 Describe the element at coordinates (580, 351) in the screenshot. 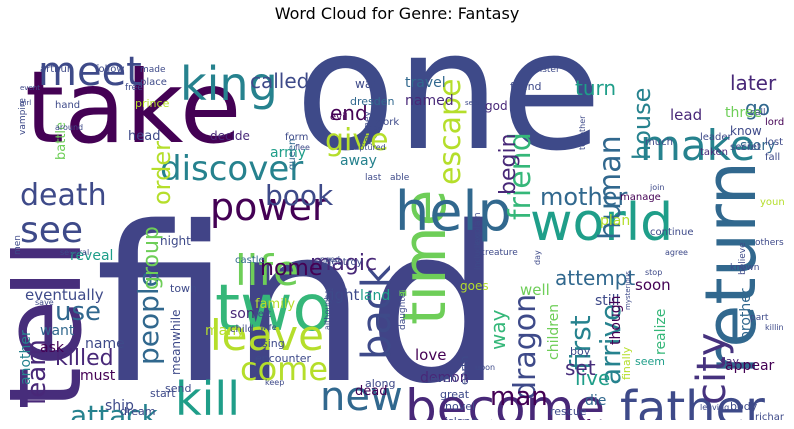

I see `word-boy: boy` at that location.